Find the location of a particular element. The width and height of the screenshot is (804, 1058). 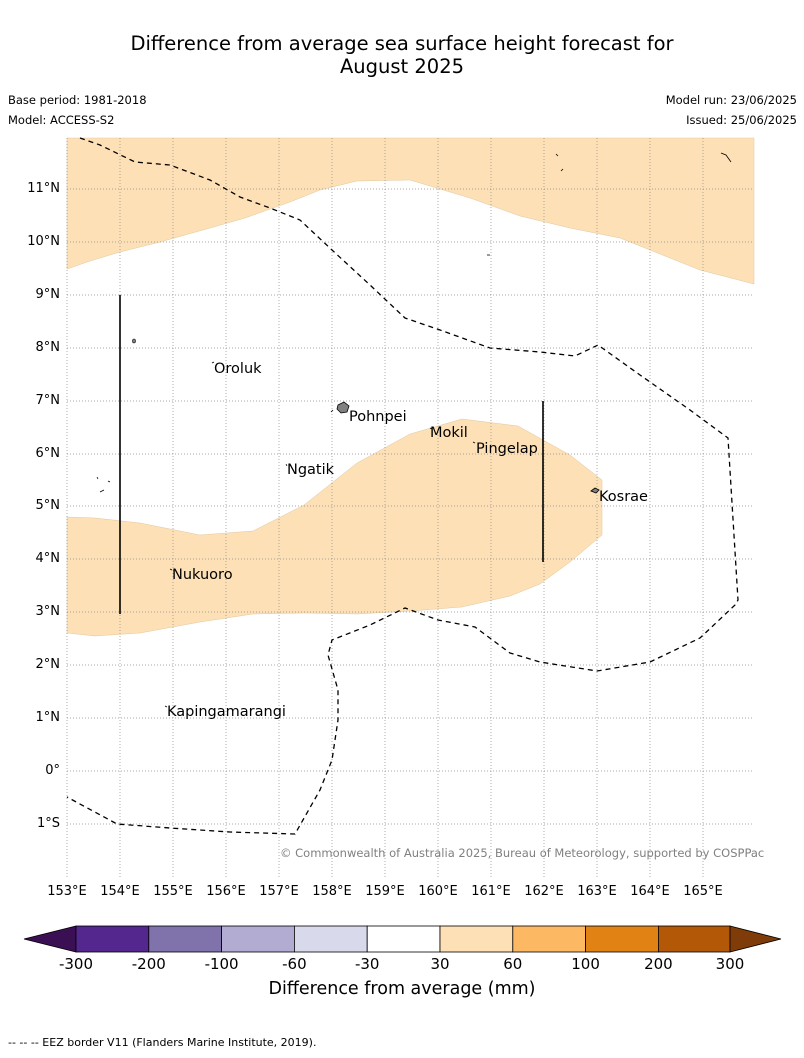

lat-label-1s: 1°S is located at coordinates (48, 823).